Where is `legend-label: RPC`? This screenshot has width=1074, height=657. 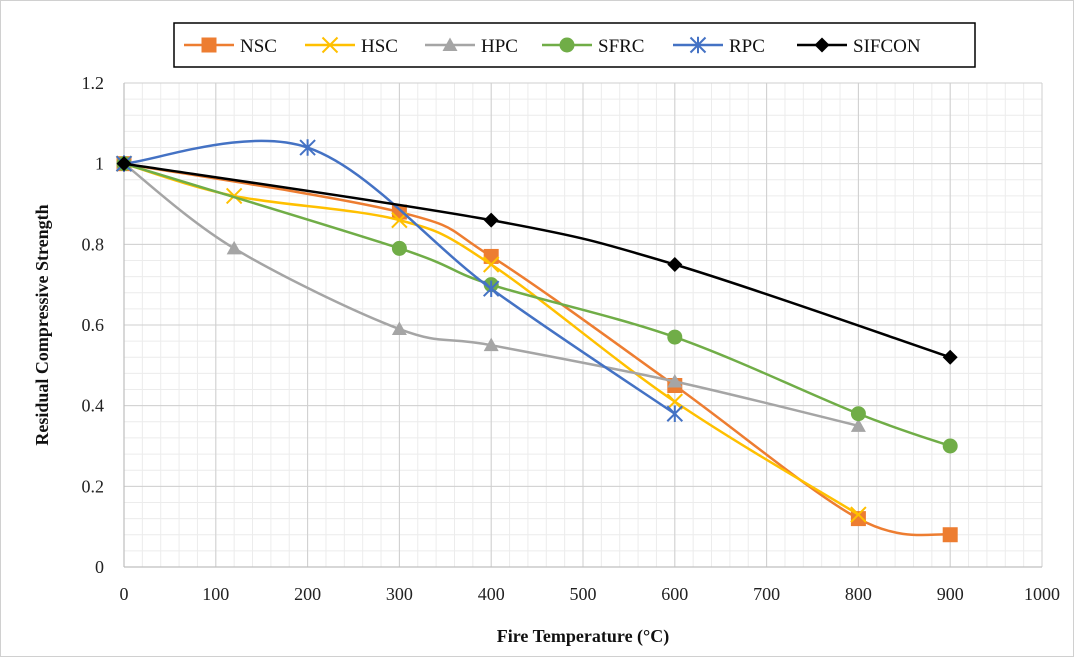
legend-label: RPC is located at coordinates (747, 46).